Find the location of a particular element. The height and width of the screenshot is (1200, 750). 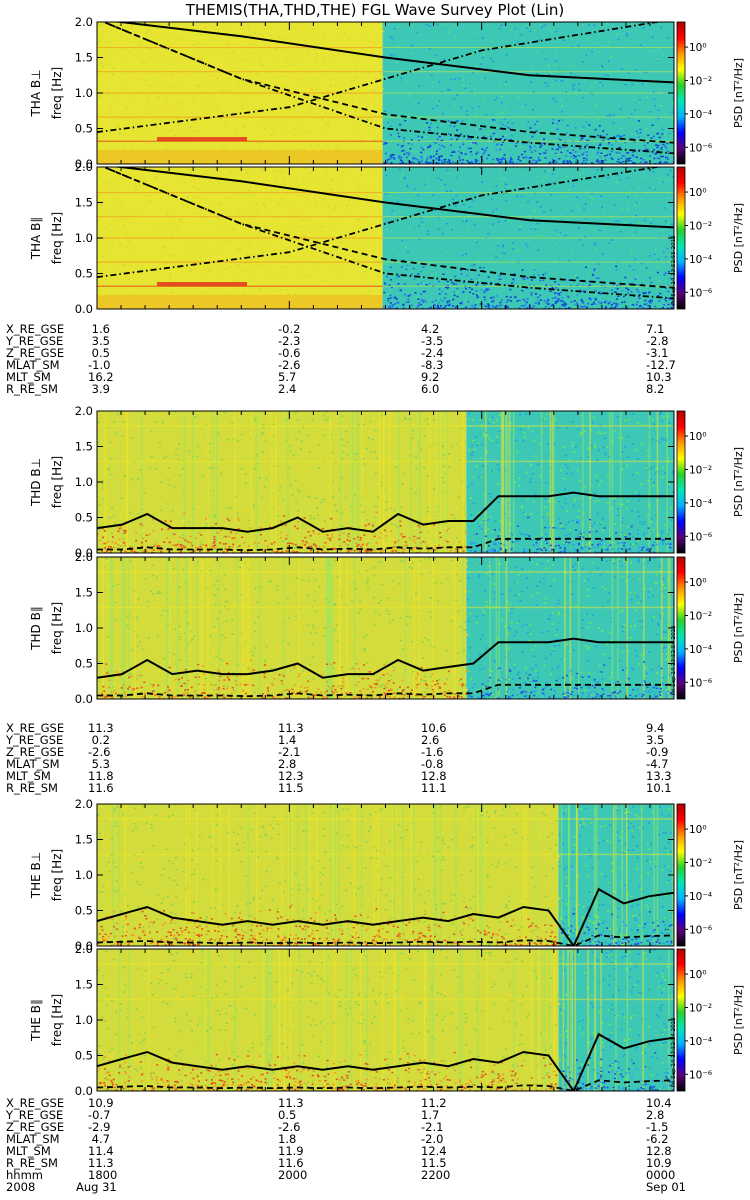

ephemeris-value: 10.4 is located at coordinates (659, 1103).